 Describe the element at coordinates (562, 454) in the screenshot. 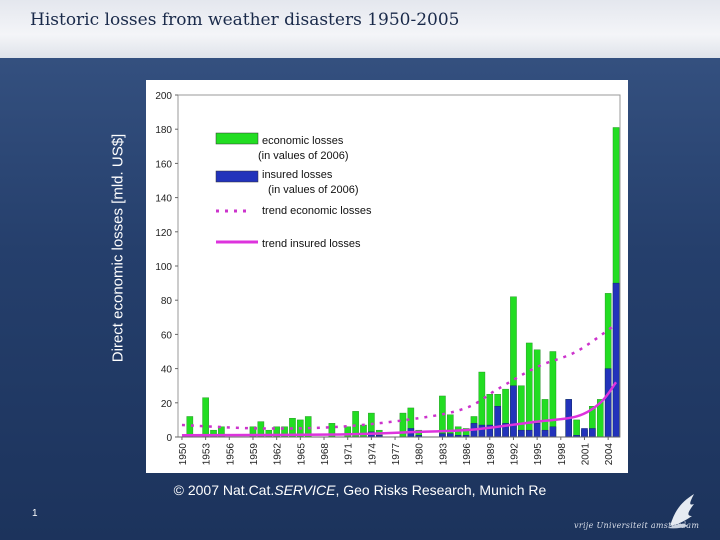

I see `x-tick-label-1998: 1998` at that location.